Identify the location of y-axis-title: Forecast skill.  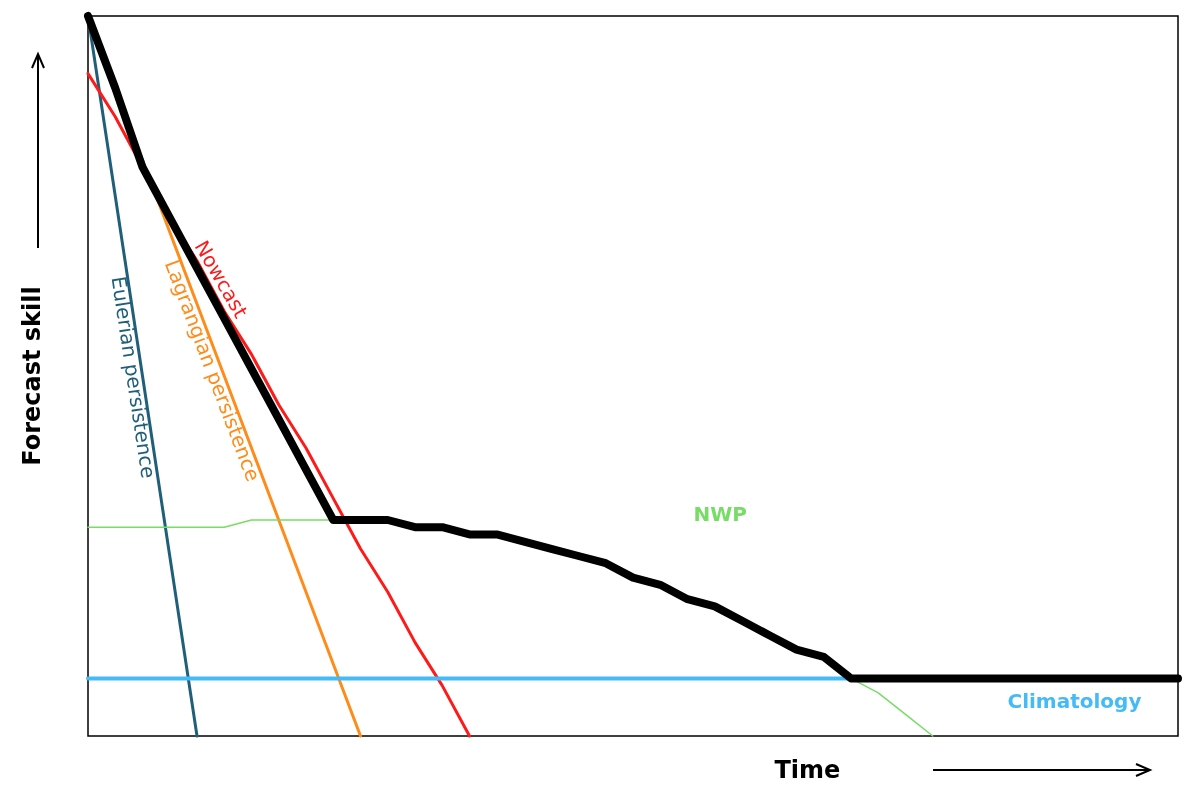
(32, 376).